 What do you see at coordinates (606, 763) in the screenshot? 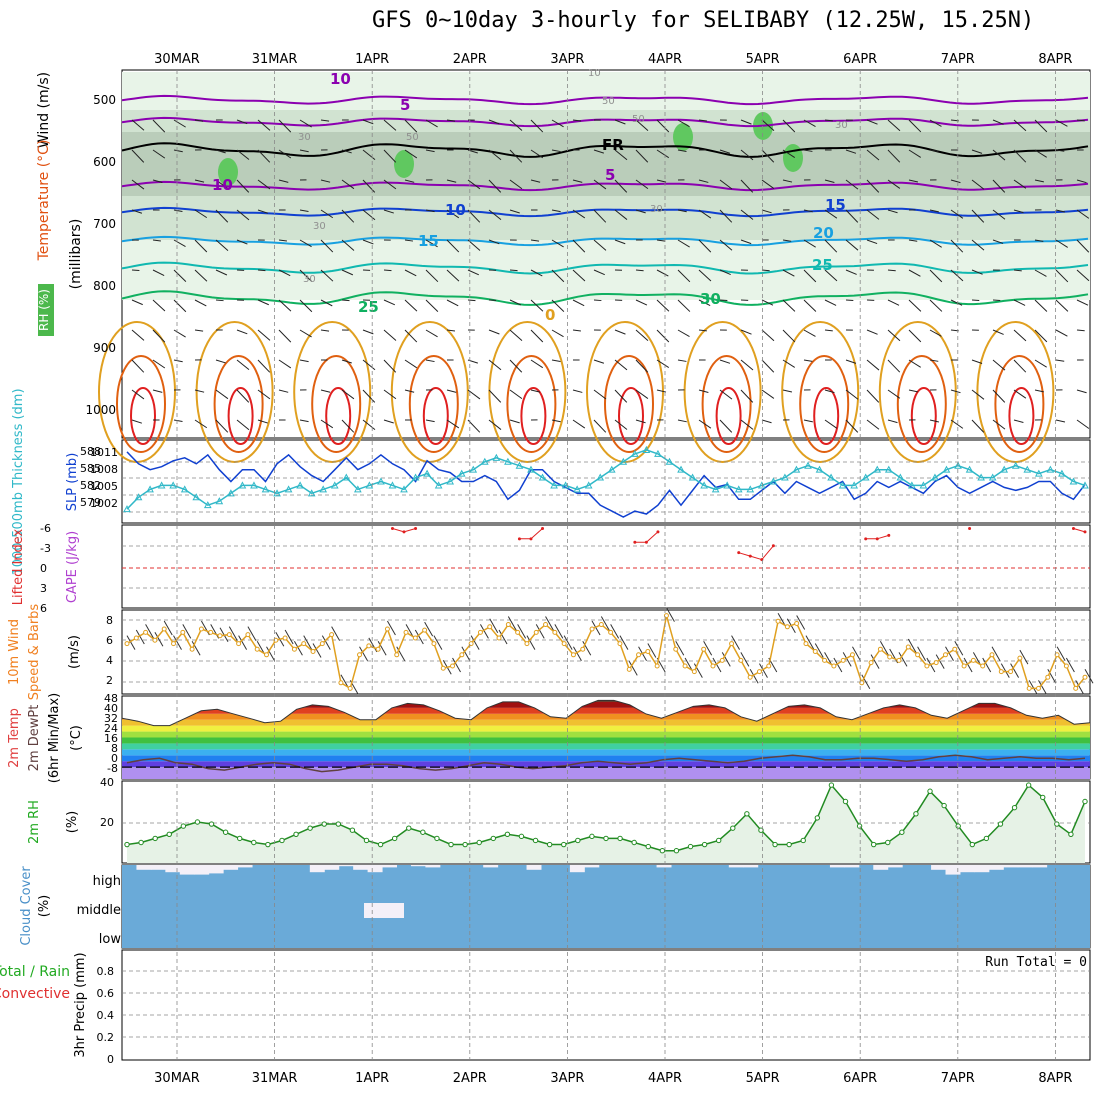
I see `dewpoint-line` at bounding box center [606, 763].